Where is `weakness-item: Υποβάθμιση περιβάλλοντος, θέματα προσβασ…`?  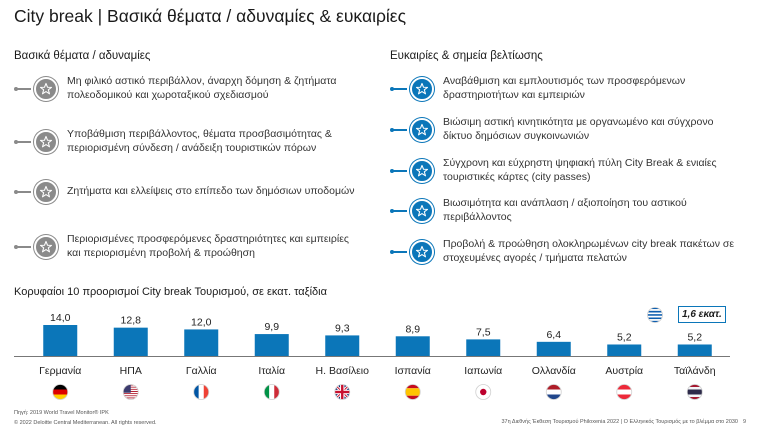 weakness-item: Υποβάθμιση περιβάλλοντος, θέματα προσβασ… is located at coordinates (189, 141).